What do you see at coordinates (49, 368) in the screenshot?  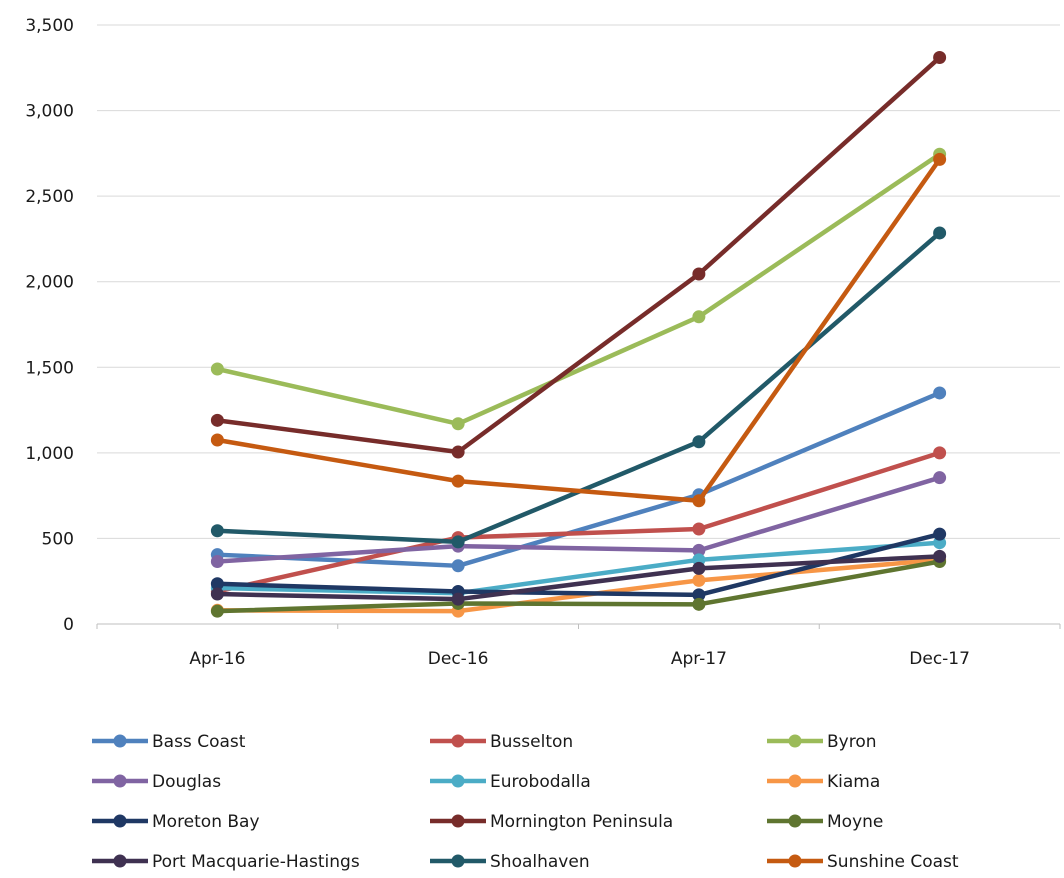 I see `y-tick-label: 1,500` at bounding box center [49, 368].